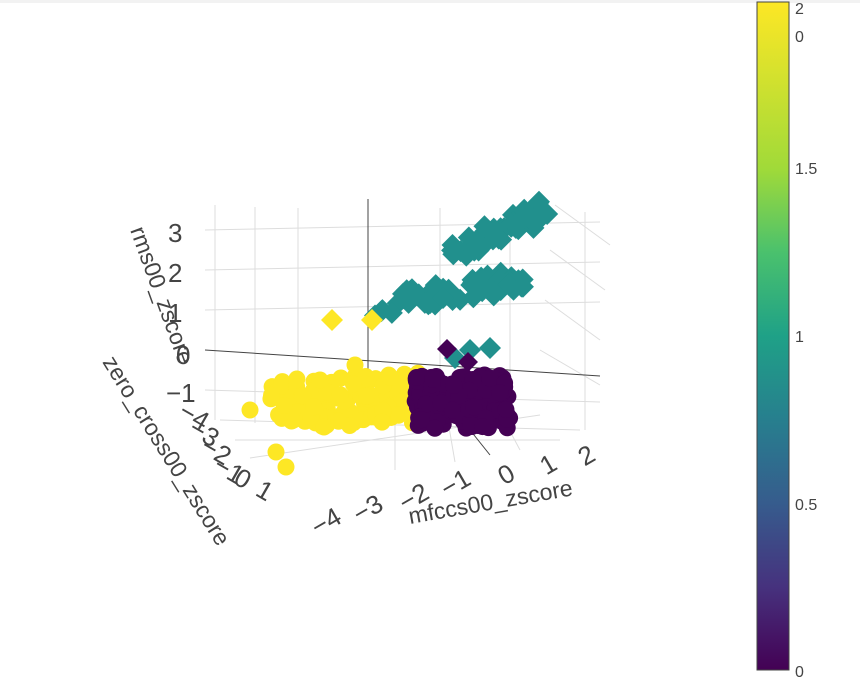 The height and width of the screenshot is (692, 860). I want to click on x-tick-2: 2, so click(587, 455).